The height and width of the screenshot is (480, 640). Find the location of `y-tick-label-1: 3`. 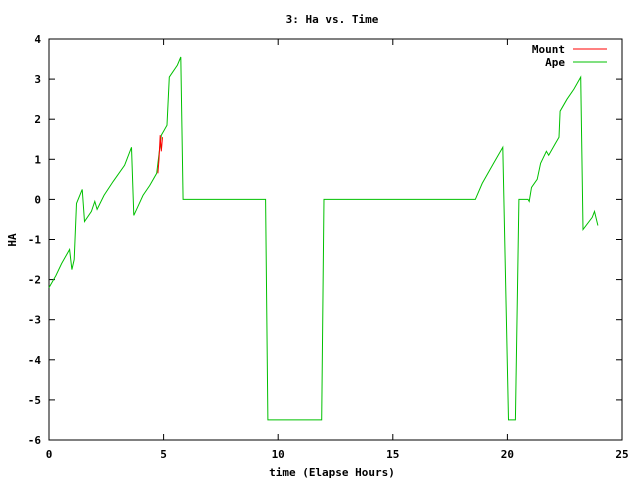

y-tick-label-1: 3 is located at coordinates (37, 79).